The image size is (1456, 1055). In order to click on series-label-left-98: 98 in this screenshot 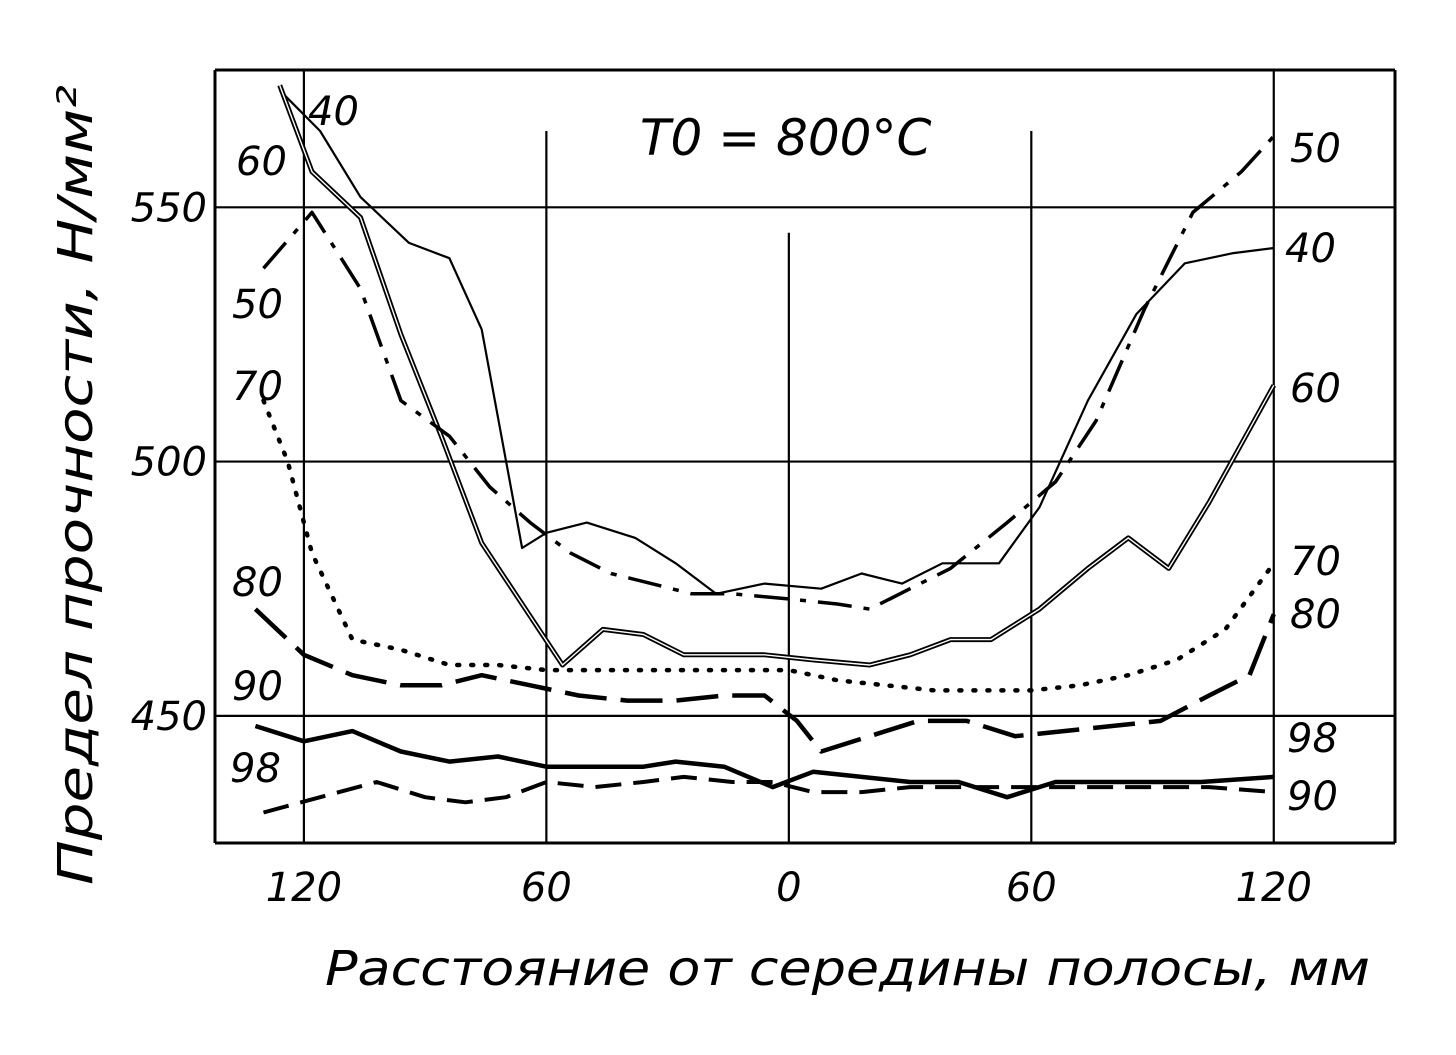, I will do `click(255, 769)`.